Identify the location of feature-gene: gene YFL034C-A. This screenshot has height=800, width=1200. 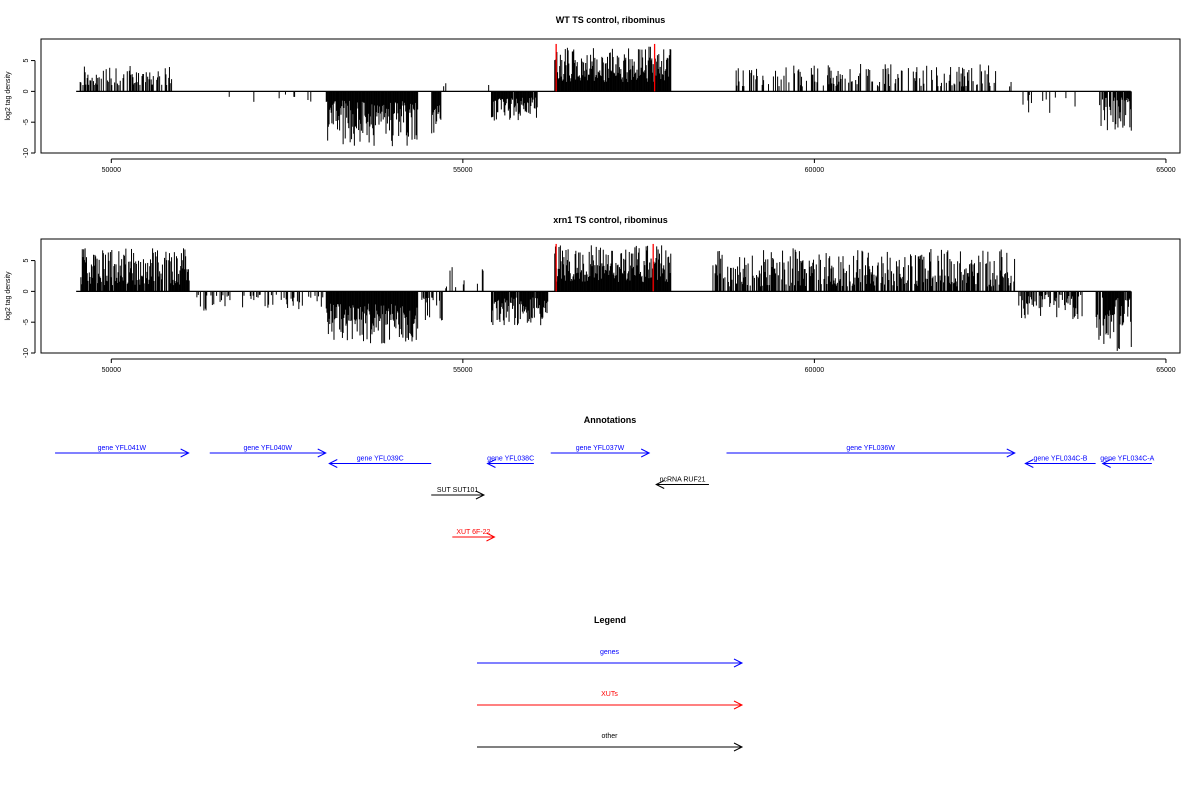
(1127, 462).